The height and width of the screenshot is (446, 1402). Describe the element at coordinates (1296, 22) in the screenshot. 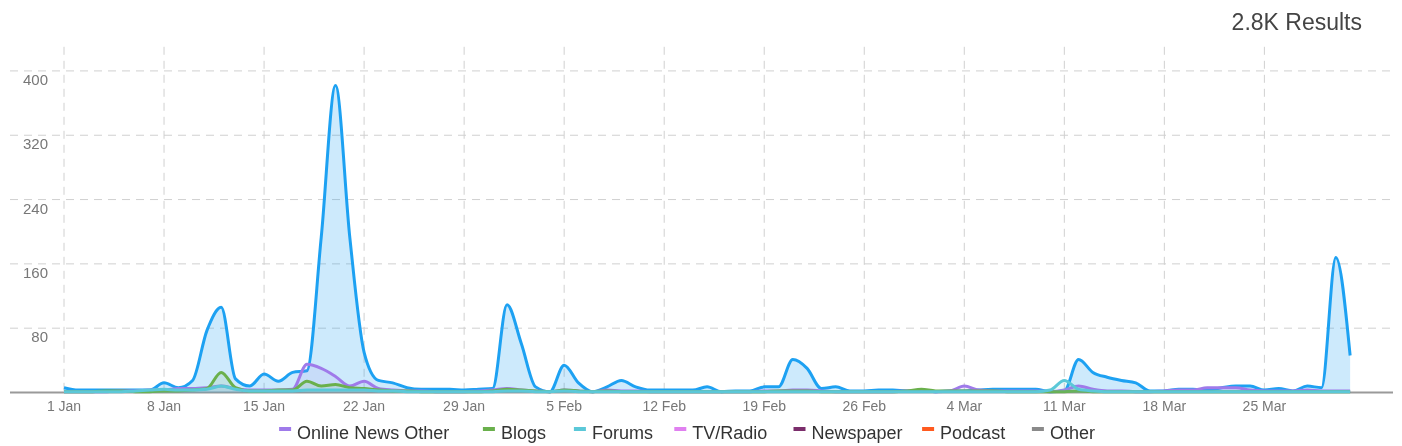

I see `chart-title: 2.8K Results` at that location.